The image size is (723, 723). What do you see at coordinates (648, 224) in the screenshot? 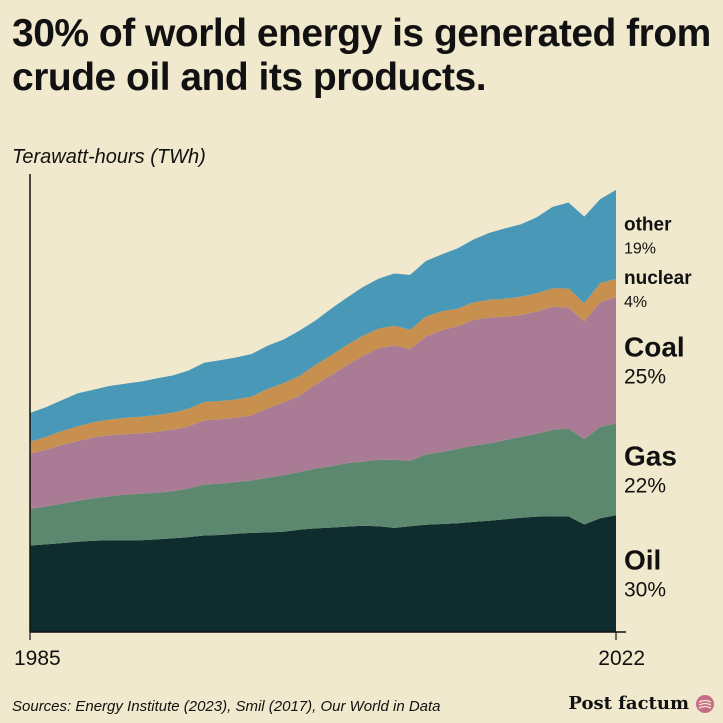
I see `series-label-other: other` at bounding box center [648, 224].